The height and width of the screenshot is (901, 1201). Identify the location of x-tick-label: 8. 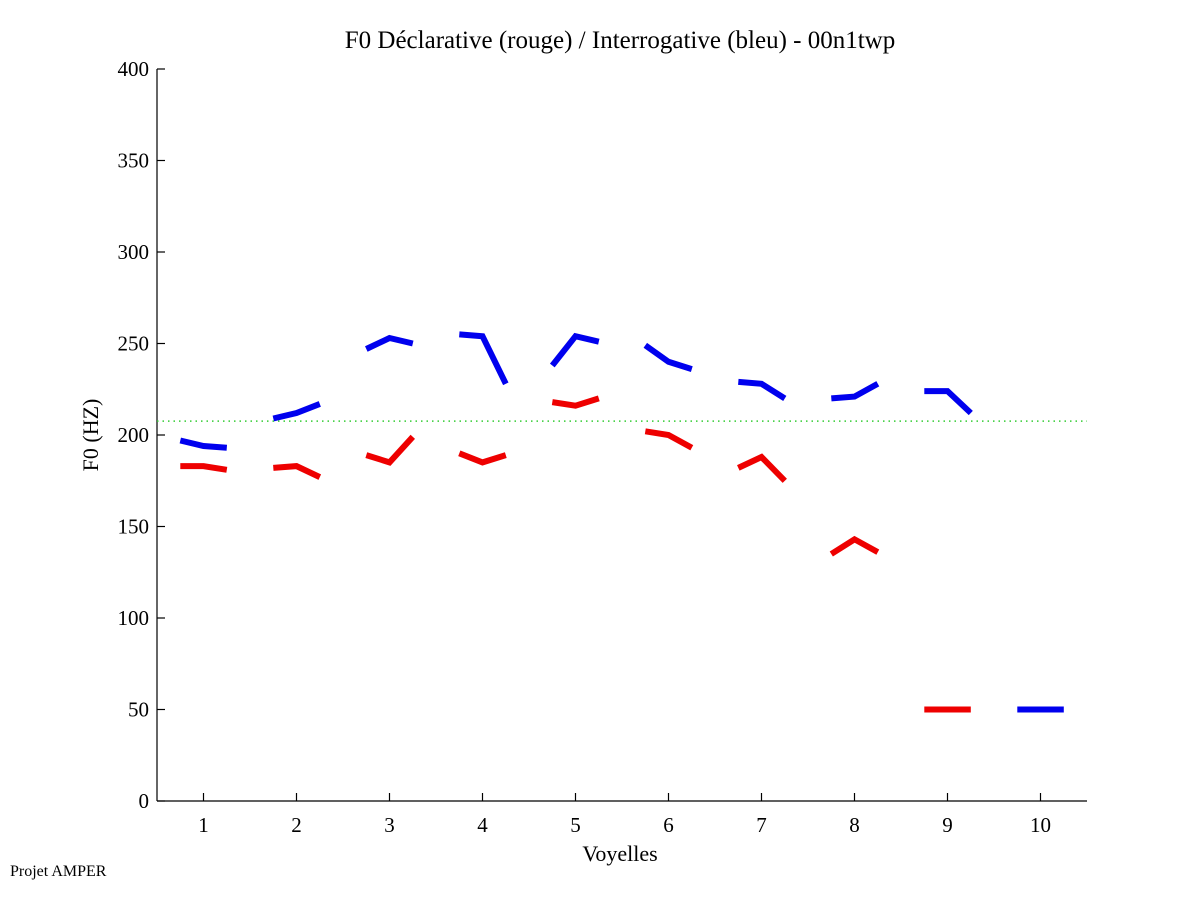
(854, 825).